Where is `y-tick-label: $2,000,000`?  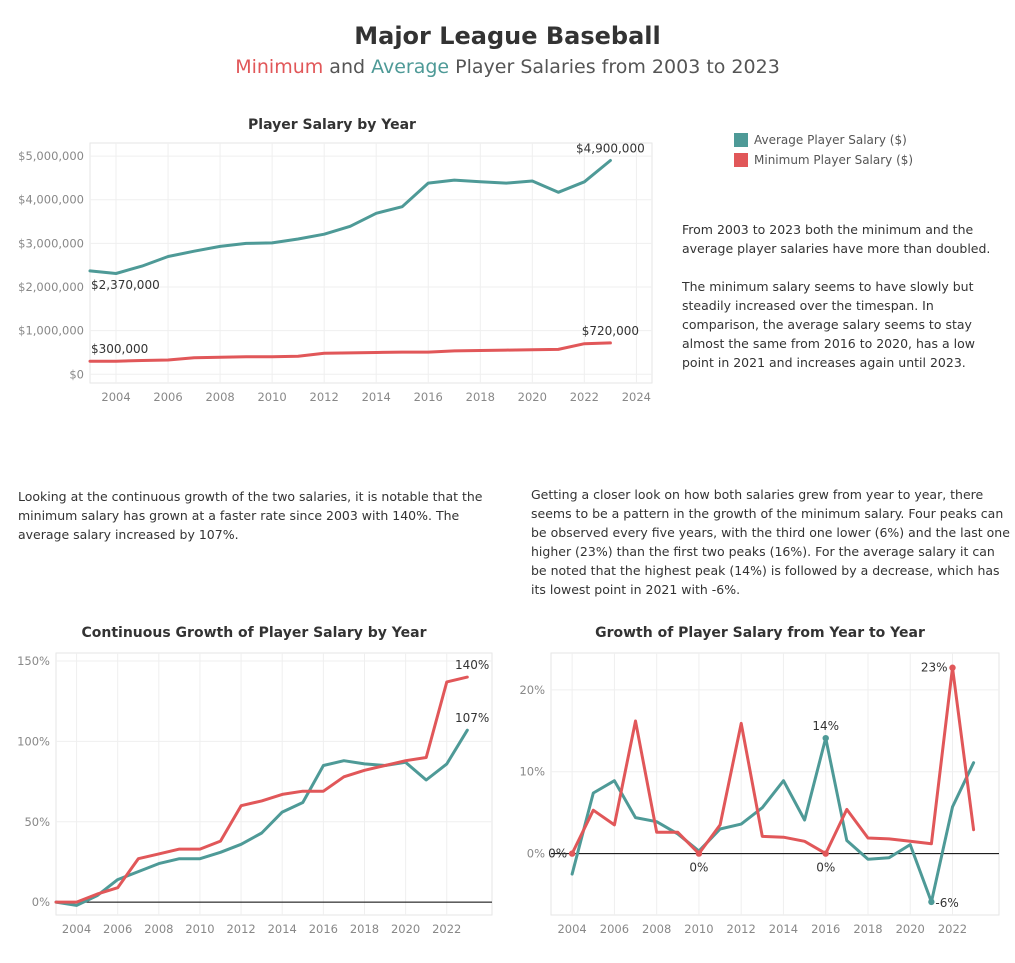 y-tick-label: $2,000,000 is located at coordinates (51, 287).